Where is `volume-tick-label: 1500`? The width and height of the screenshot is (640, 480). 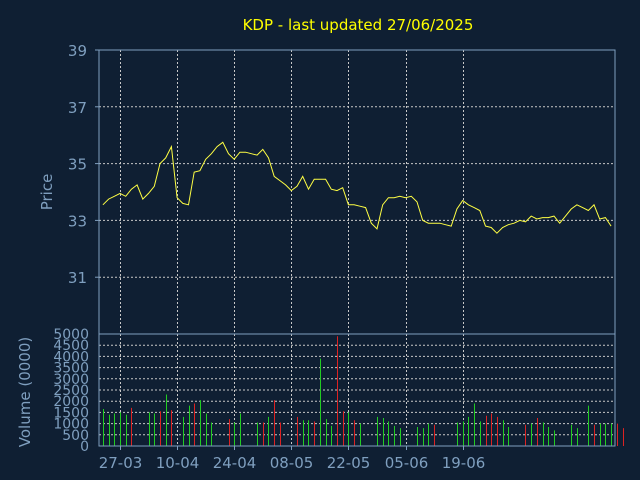 volume-tick-label: 1500 is located at coordinates (71, 413).